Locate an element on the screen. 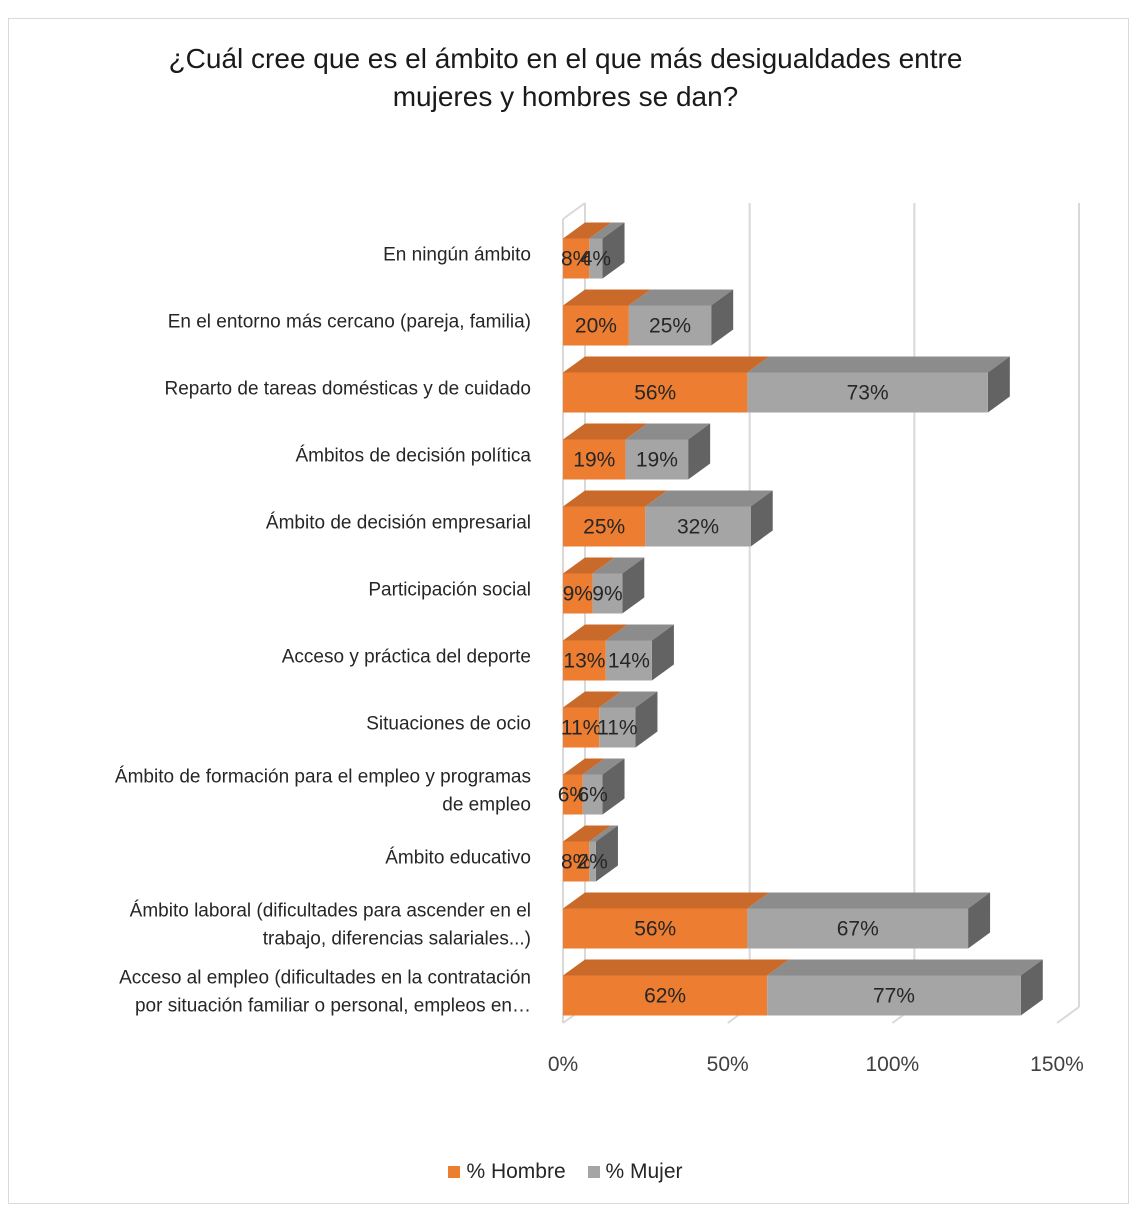 This screenshot has width=1131, height=1206. category-label-5: Participación social is located at coordinates (449, 590).